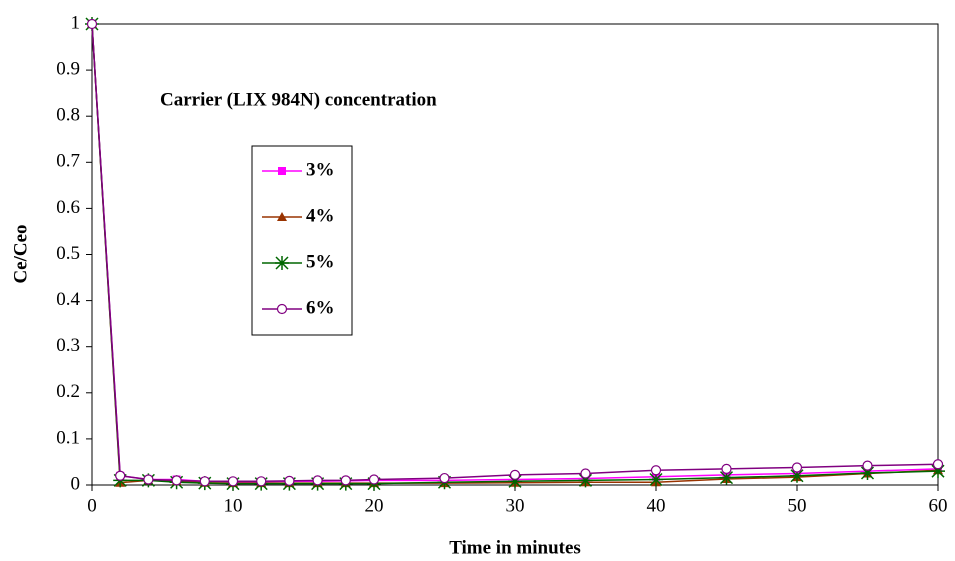  Describe the element at coordinates (374, 505) in the screenshot. I see `x-tick-label: 20` at that location.